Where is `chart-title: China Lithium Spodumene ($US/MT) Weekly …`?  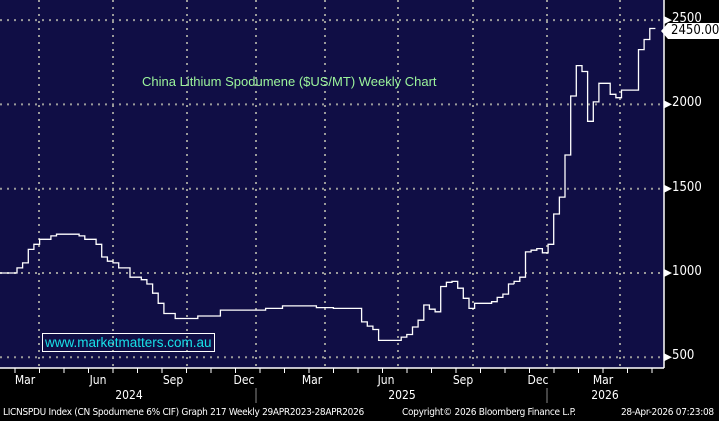 chart-title: China Lithium Spodumene ($US/MT) Weekly … is located at coordinates (289, 81).